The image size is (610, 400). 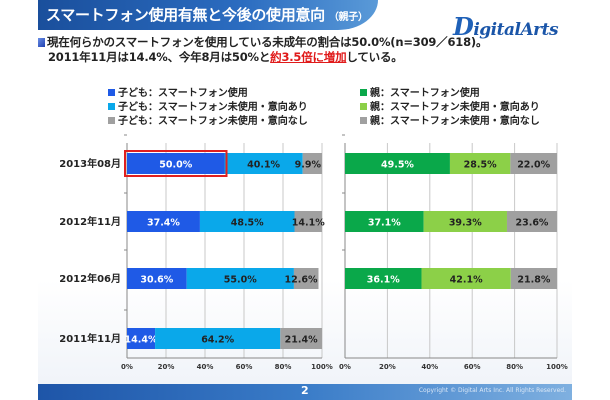 What do you see at coordinates (90, 221) in the screenshot?
I see `category-label: 2012年11月` at bounding box center [90, 221].